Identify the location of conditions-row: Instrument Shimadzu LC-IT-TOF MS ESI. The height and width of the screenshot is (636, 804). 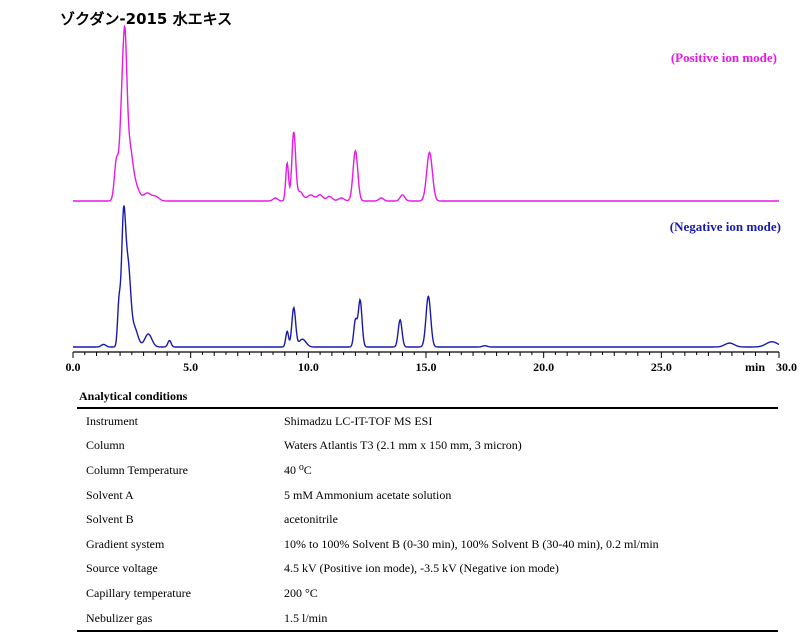
(427, 421).